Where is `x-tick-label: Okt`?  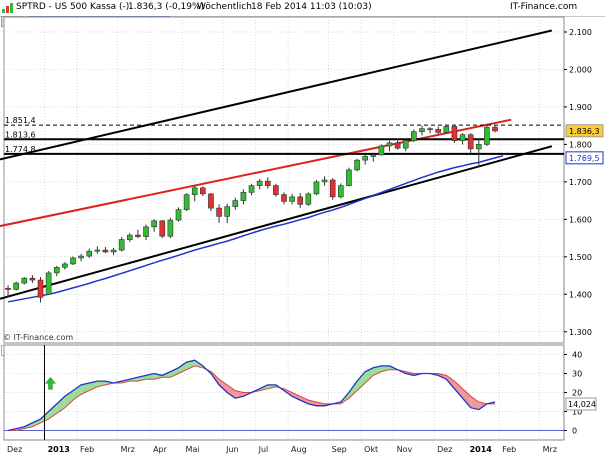
x-tick-label: Okt is located at coordinates (371, 449).